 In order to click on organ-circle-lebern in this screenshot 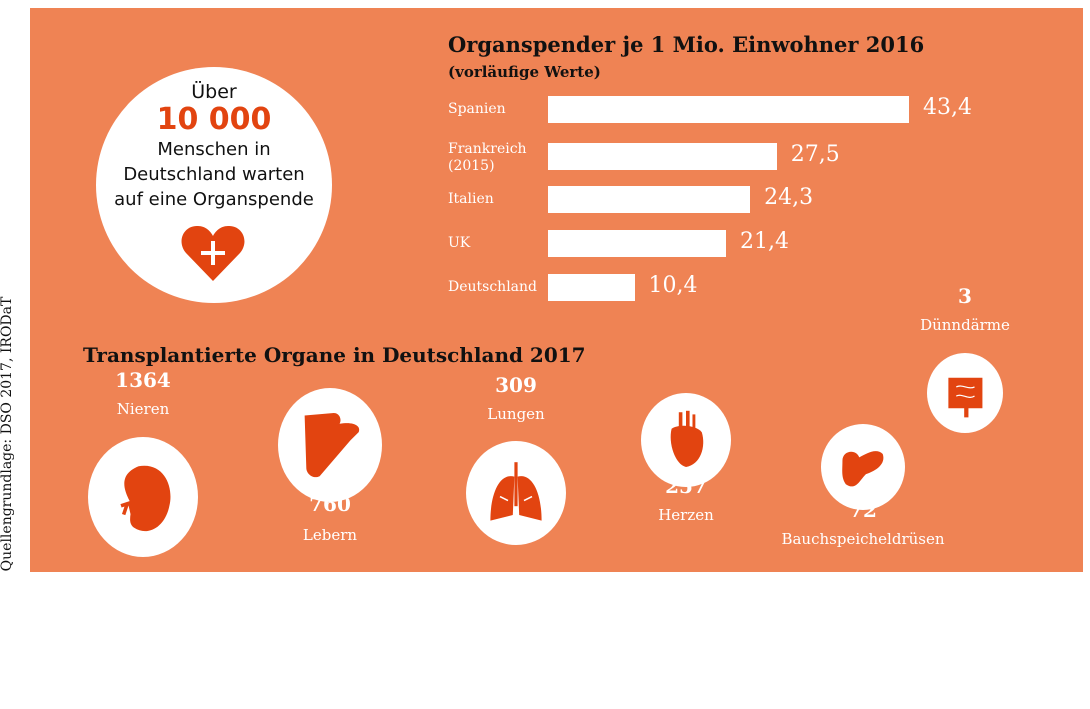, I will do `click(330, 445)`.